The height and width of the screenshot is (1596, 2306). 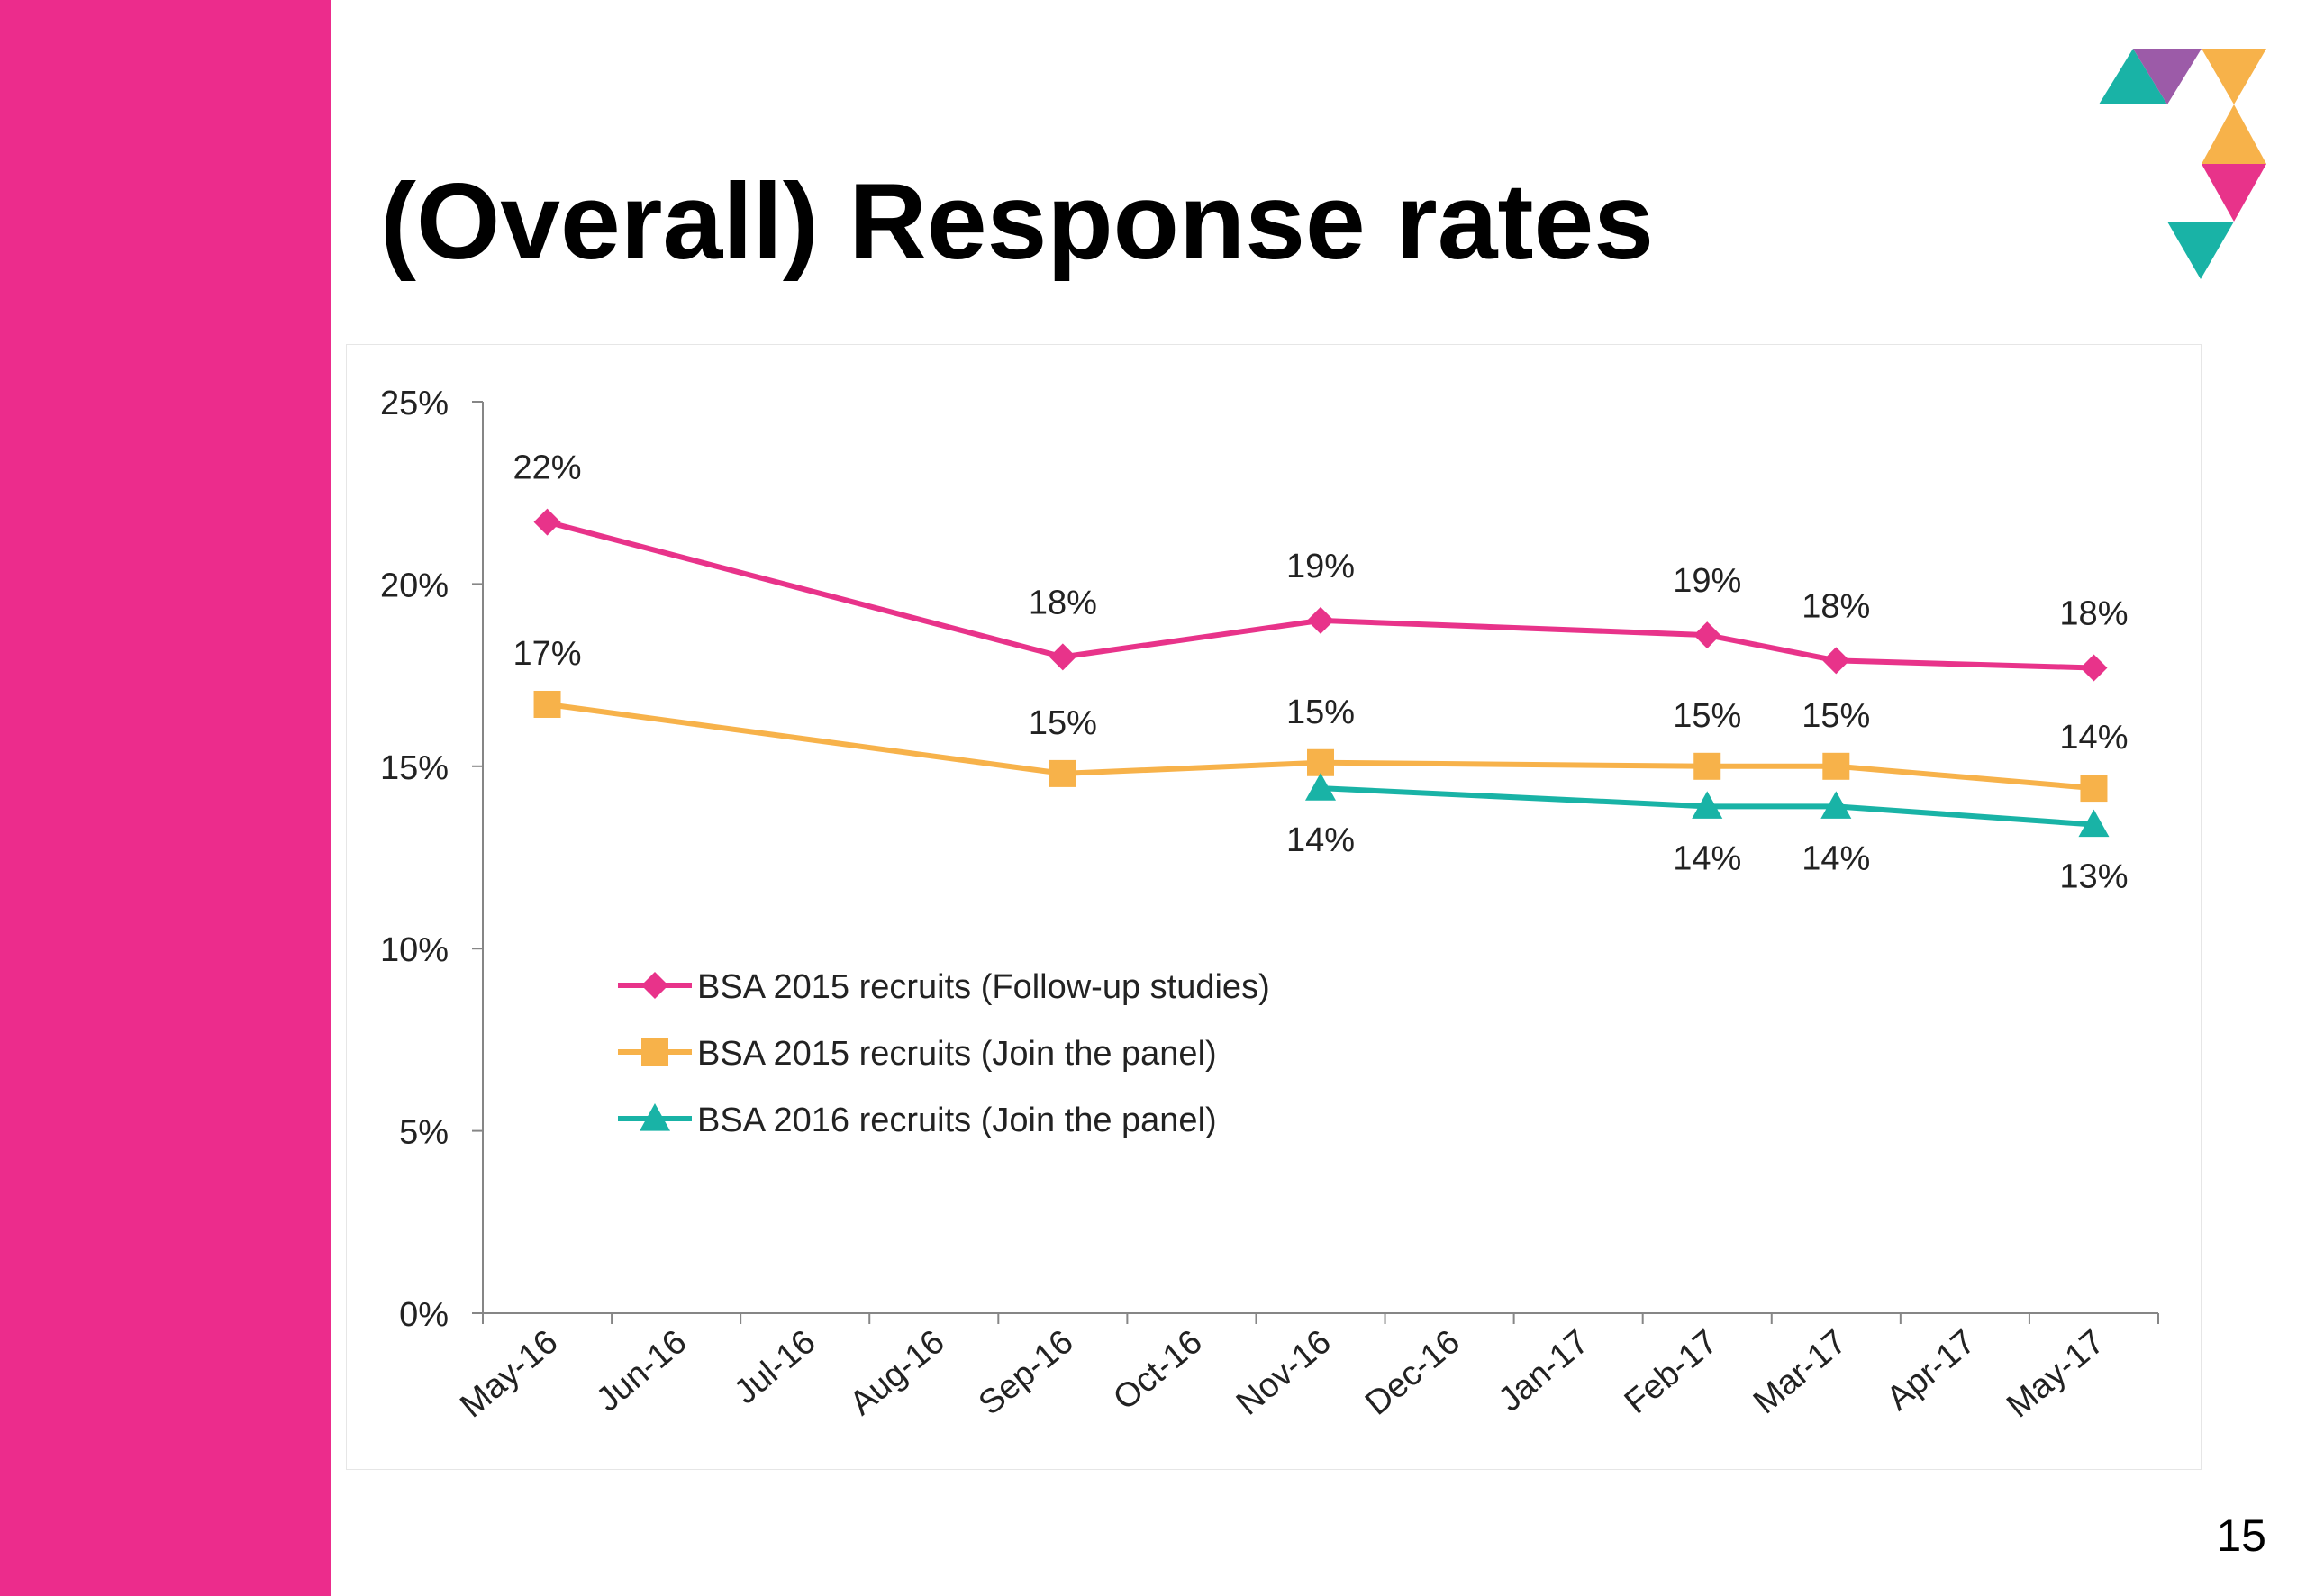 What do you see at coordinates (957, 1054) in the screenshot?
I see `legend-label: BSA 2015 recruits (Join the panel)` at bounding box center [957, 1054].